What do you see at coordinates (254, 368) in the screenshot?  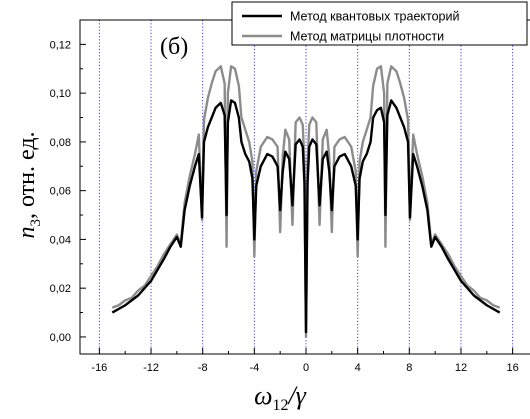 I see `x-tick-label: -4` at bounding box center [254, 368].